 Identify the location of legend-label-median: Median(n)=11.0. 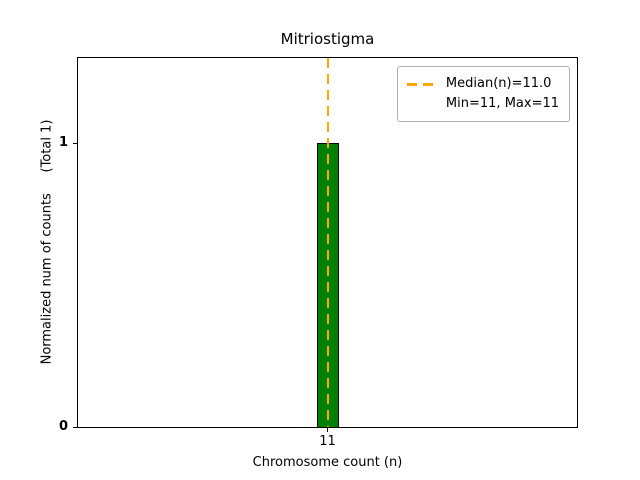
(498, 83).